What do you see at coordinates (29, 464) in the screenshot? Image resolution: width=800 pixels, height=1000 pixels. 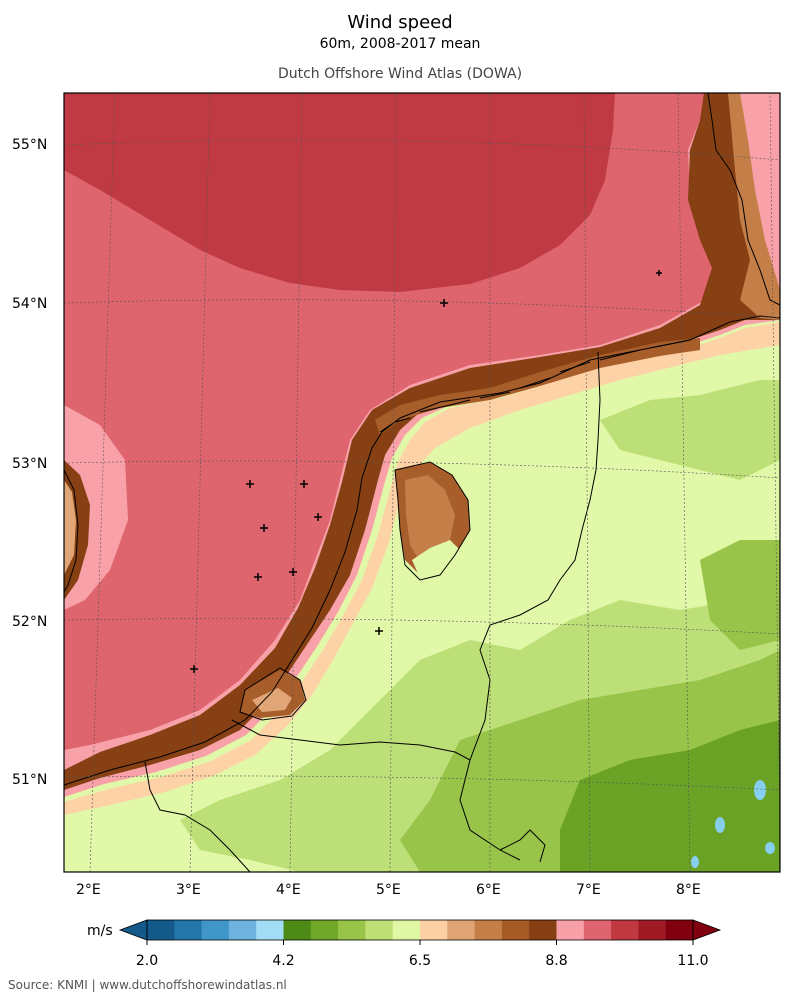 I see `lat-label-53: 53°N` at bounding box center [29, 464].